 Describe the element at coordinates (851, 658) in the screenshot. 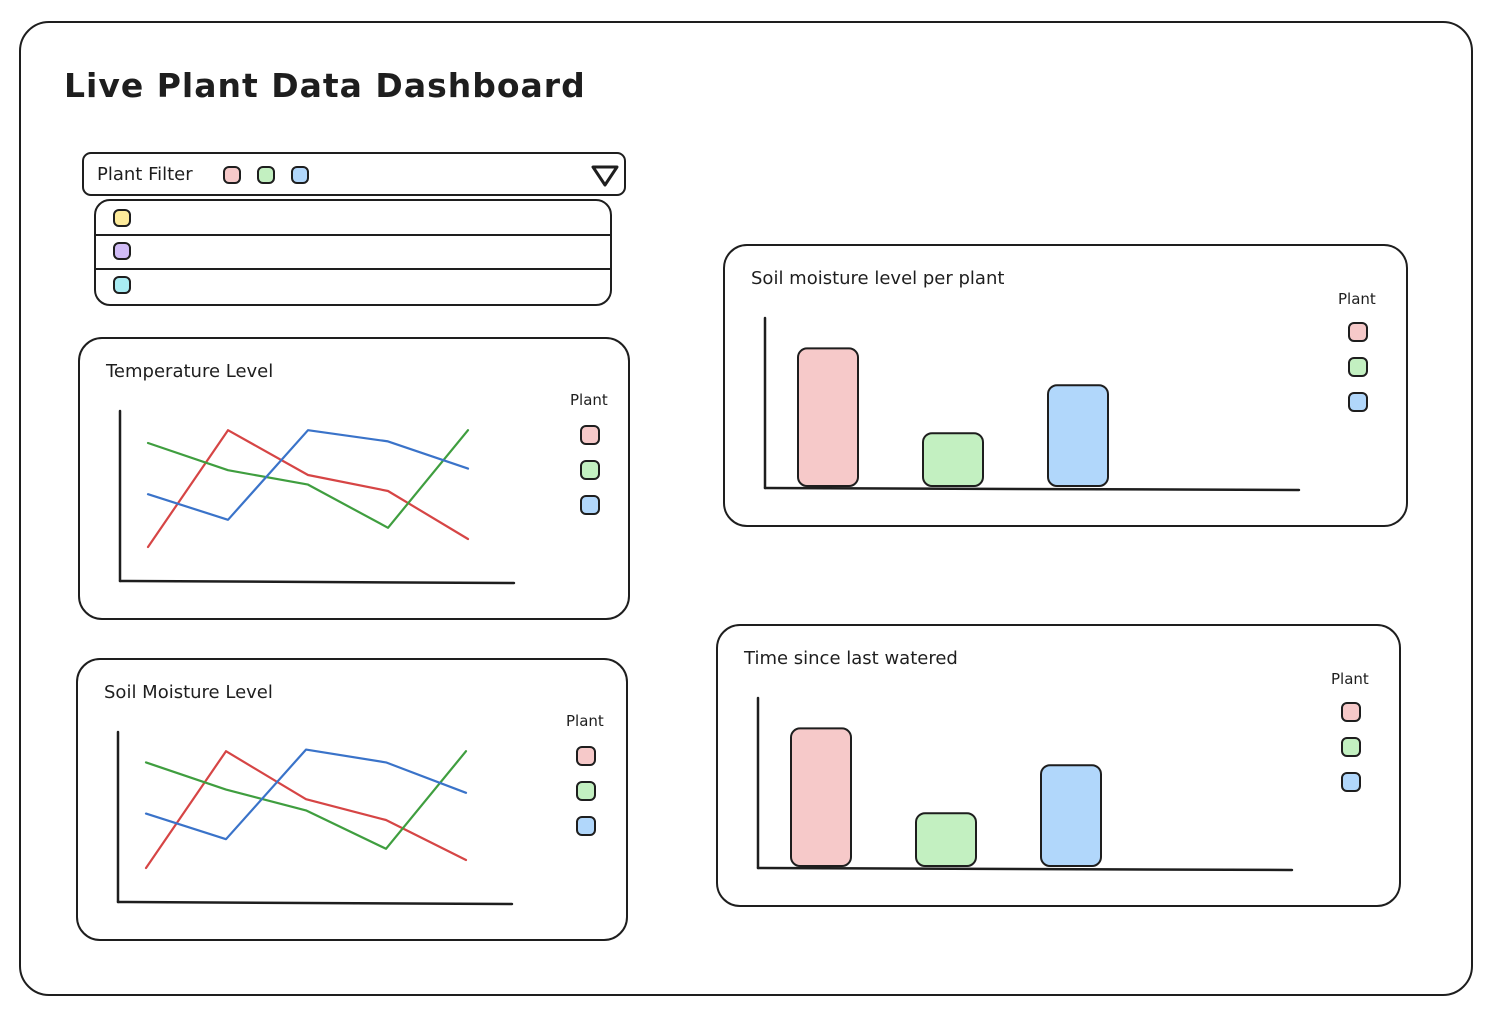

I see `chart-title: Time since last watered` at that location.